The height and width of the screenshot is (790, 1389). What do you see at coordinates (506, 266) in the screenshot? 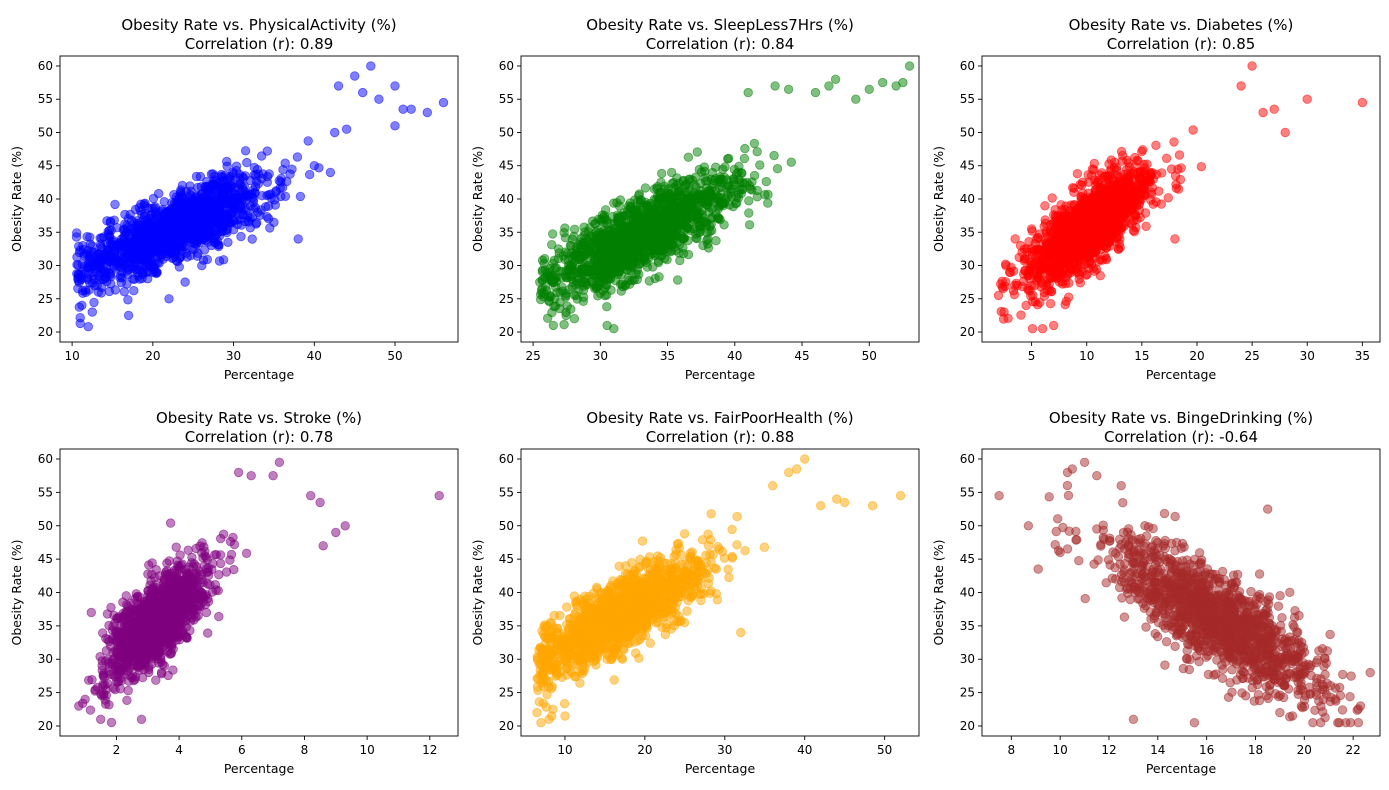
I see `y-tick-label: 30` at bounding box center [506, 266].